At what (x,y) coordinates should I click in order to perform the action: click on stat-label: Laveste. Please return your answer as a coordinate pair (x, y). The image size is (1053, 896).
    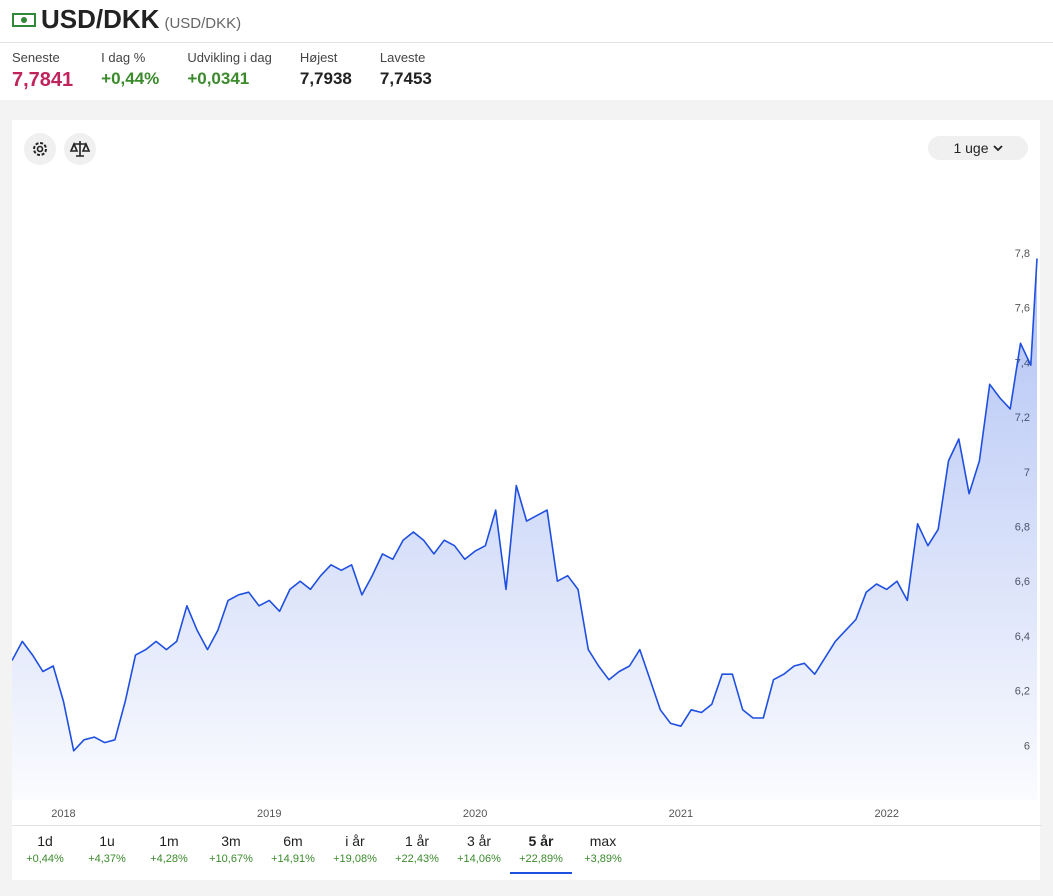
    Looking at the image, I should click on (402, 57).